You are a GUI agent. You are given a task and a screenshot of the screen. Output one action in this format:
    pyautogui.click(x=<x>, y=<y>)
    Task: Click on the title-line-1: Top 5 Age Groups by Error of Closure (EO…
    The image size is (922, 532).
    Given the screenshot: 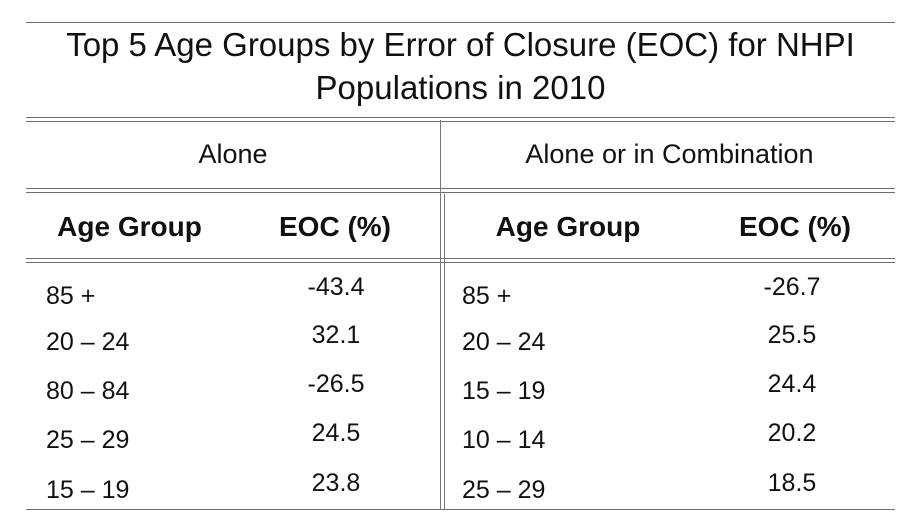 What is the action you would take?
    pyautogui.click(x=460, y=44)
    